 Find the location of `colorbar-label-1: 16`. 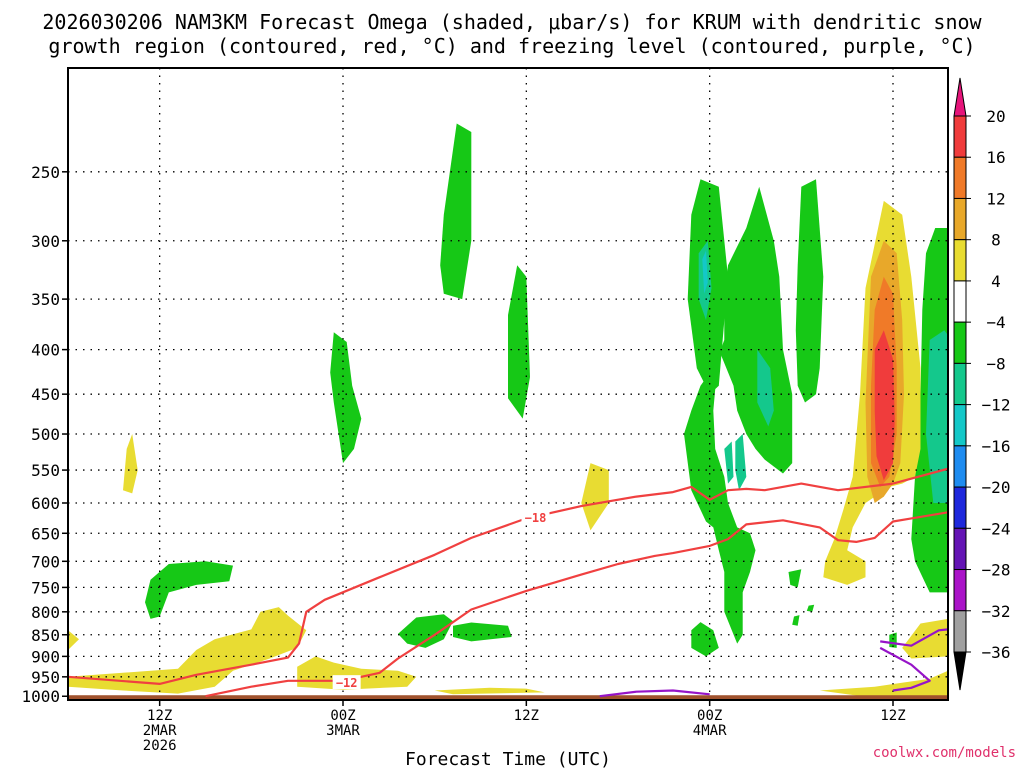

colorbar-label-1: 16 is located at coordinates (995, 157).